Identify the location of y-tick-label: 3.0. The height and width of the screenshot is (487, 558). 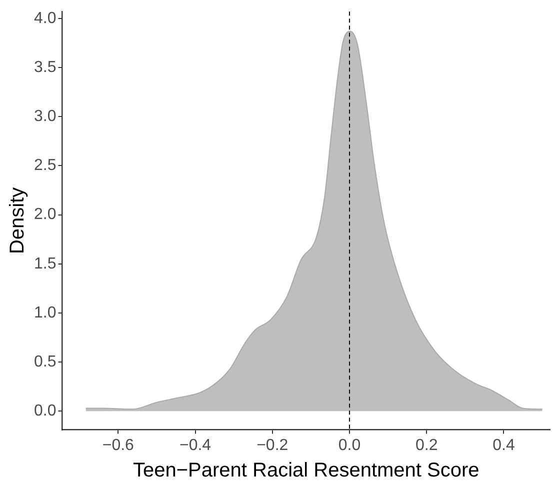
(45, 117).